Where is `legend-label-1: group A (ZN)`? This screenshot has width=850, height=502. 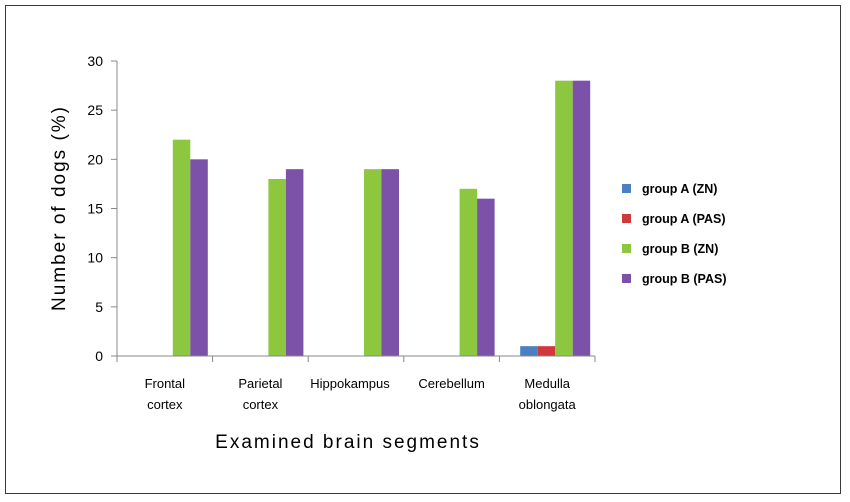 legend-label-1: group A (ZN) is located at coordinates (679, 189).